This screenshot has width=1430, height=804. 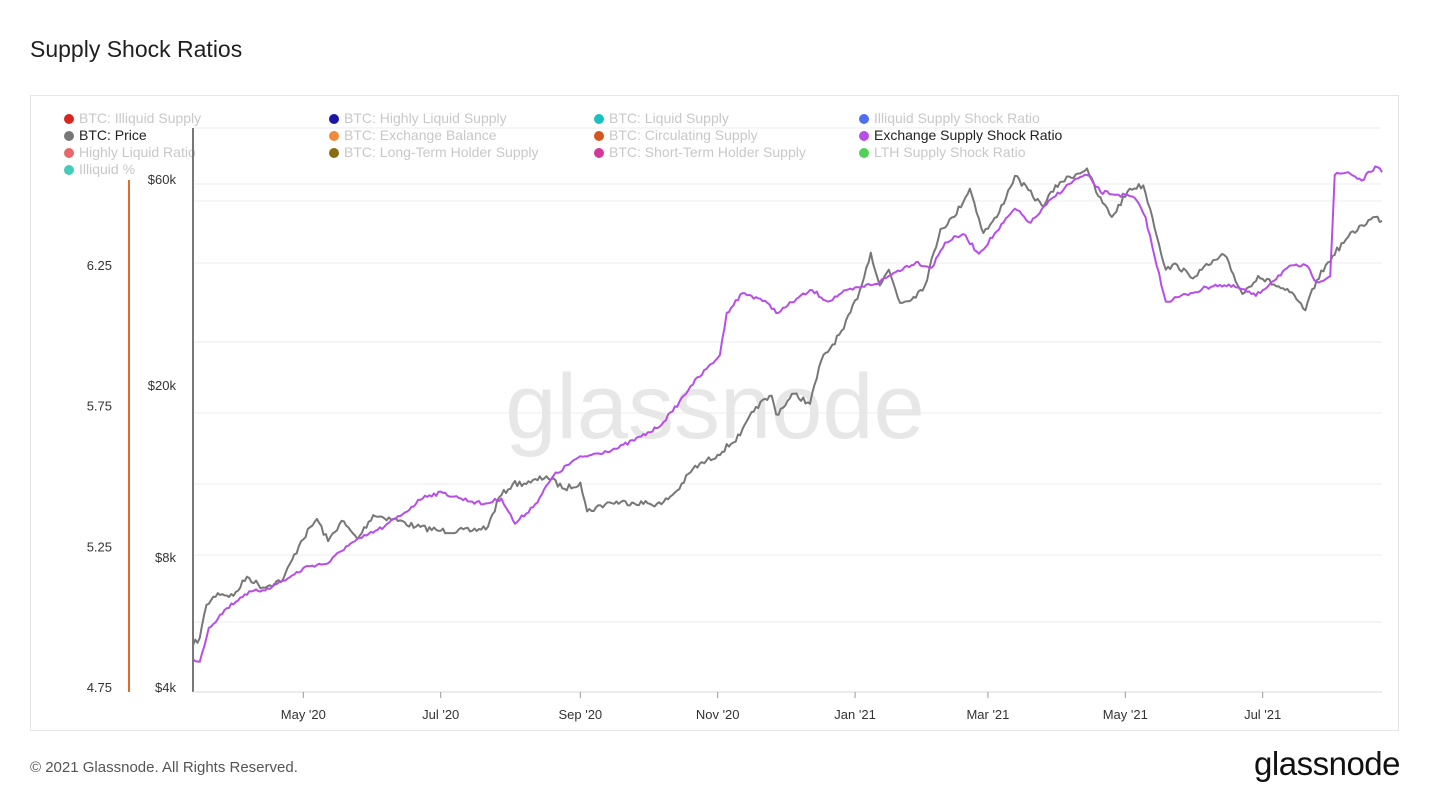 What do you see at coordinates (855, 714) in the screenshot?
I see `x-tick-label: Jan '21` at bounding box center [855, 714].